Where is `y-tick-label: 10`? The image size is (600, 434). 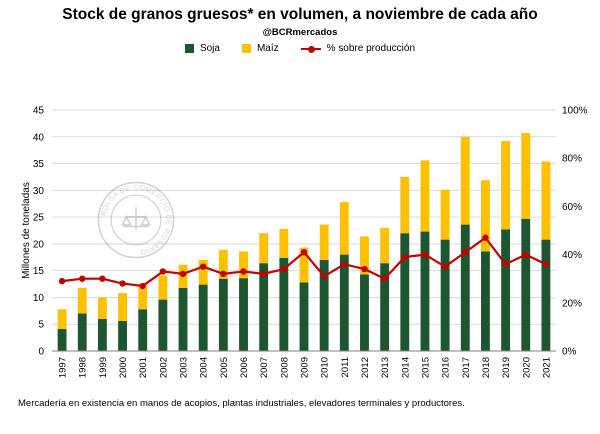 y-tick-label: 10 is located at coordinates (39, 298).